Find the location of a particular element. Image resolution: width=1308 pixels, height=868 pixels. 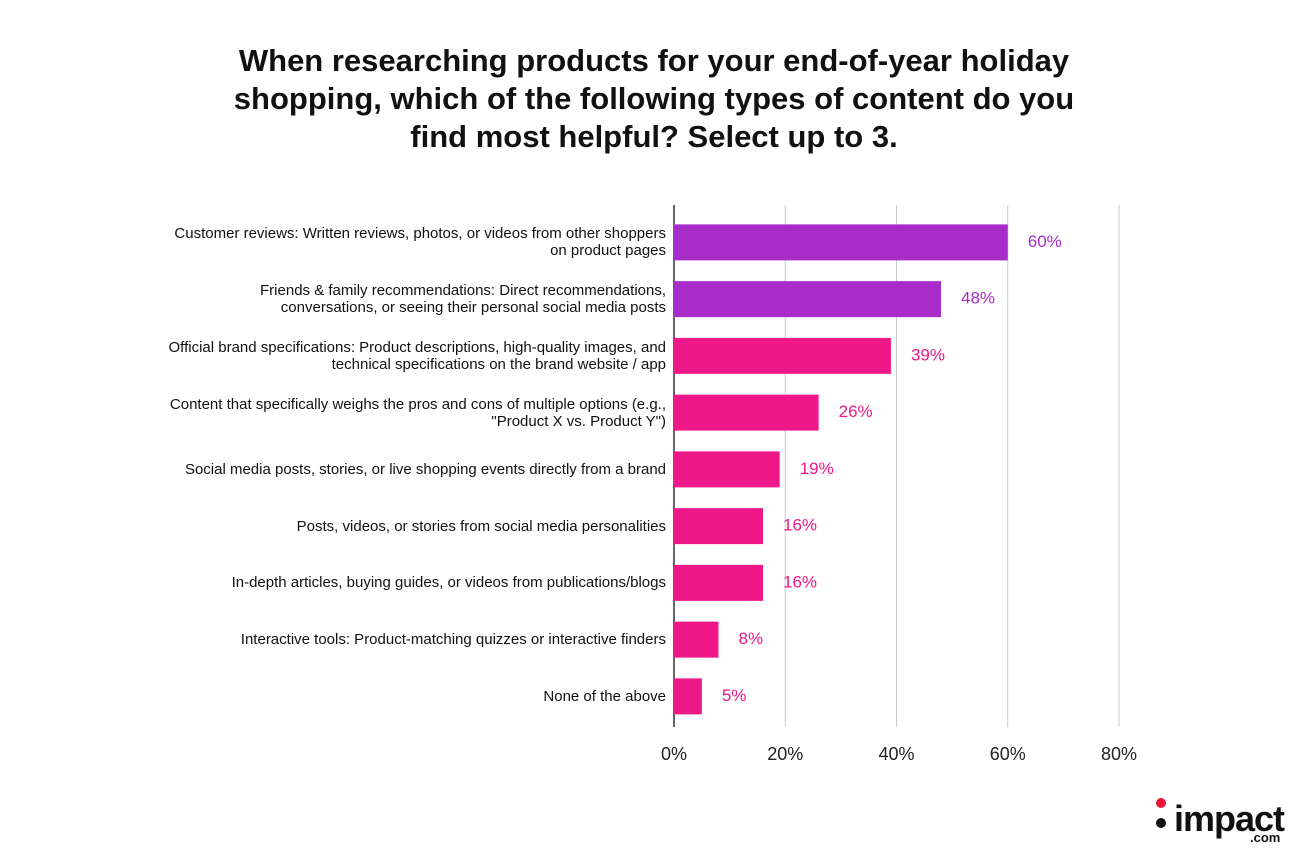

x-tick-label: 40% is located at coordinates (896, 754).